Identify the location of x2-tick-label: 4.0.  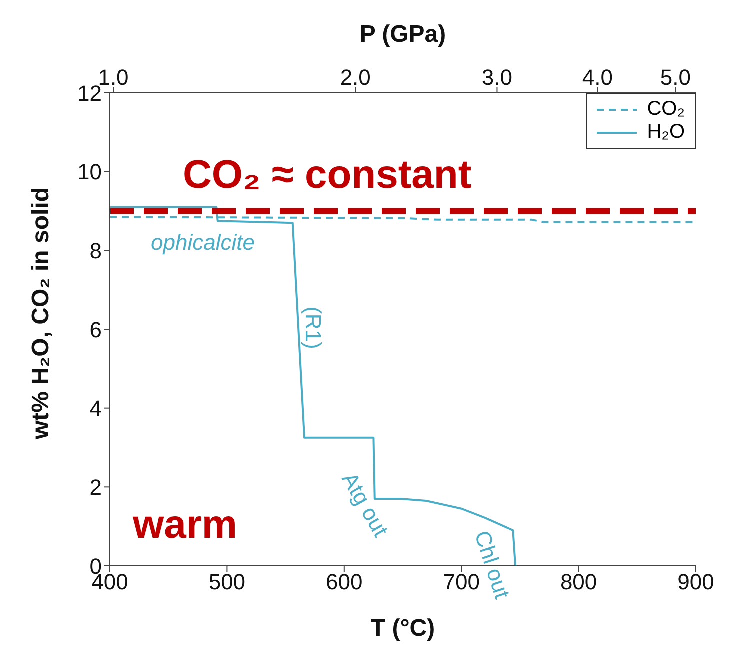
(598, 77).